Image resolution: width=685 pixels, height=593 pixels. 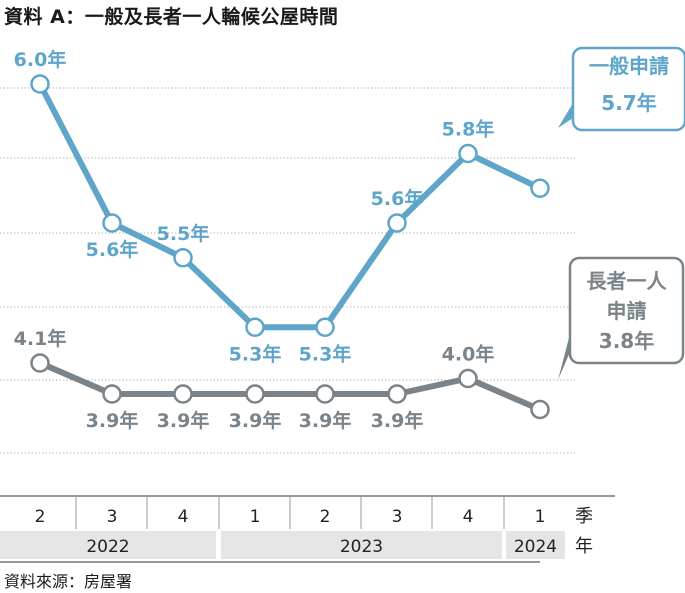 I want to click on callout-text: 5.7年, so click(x=628, y=103).